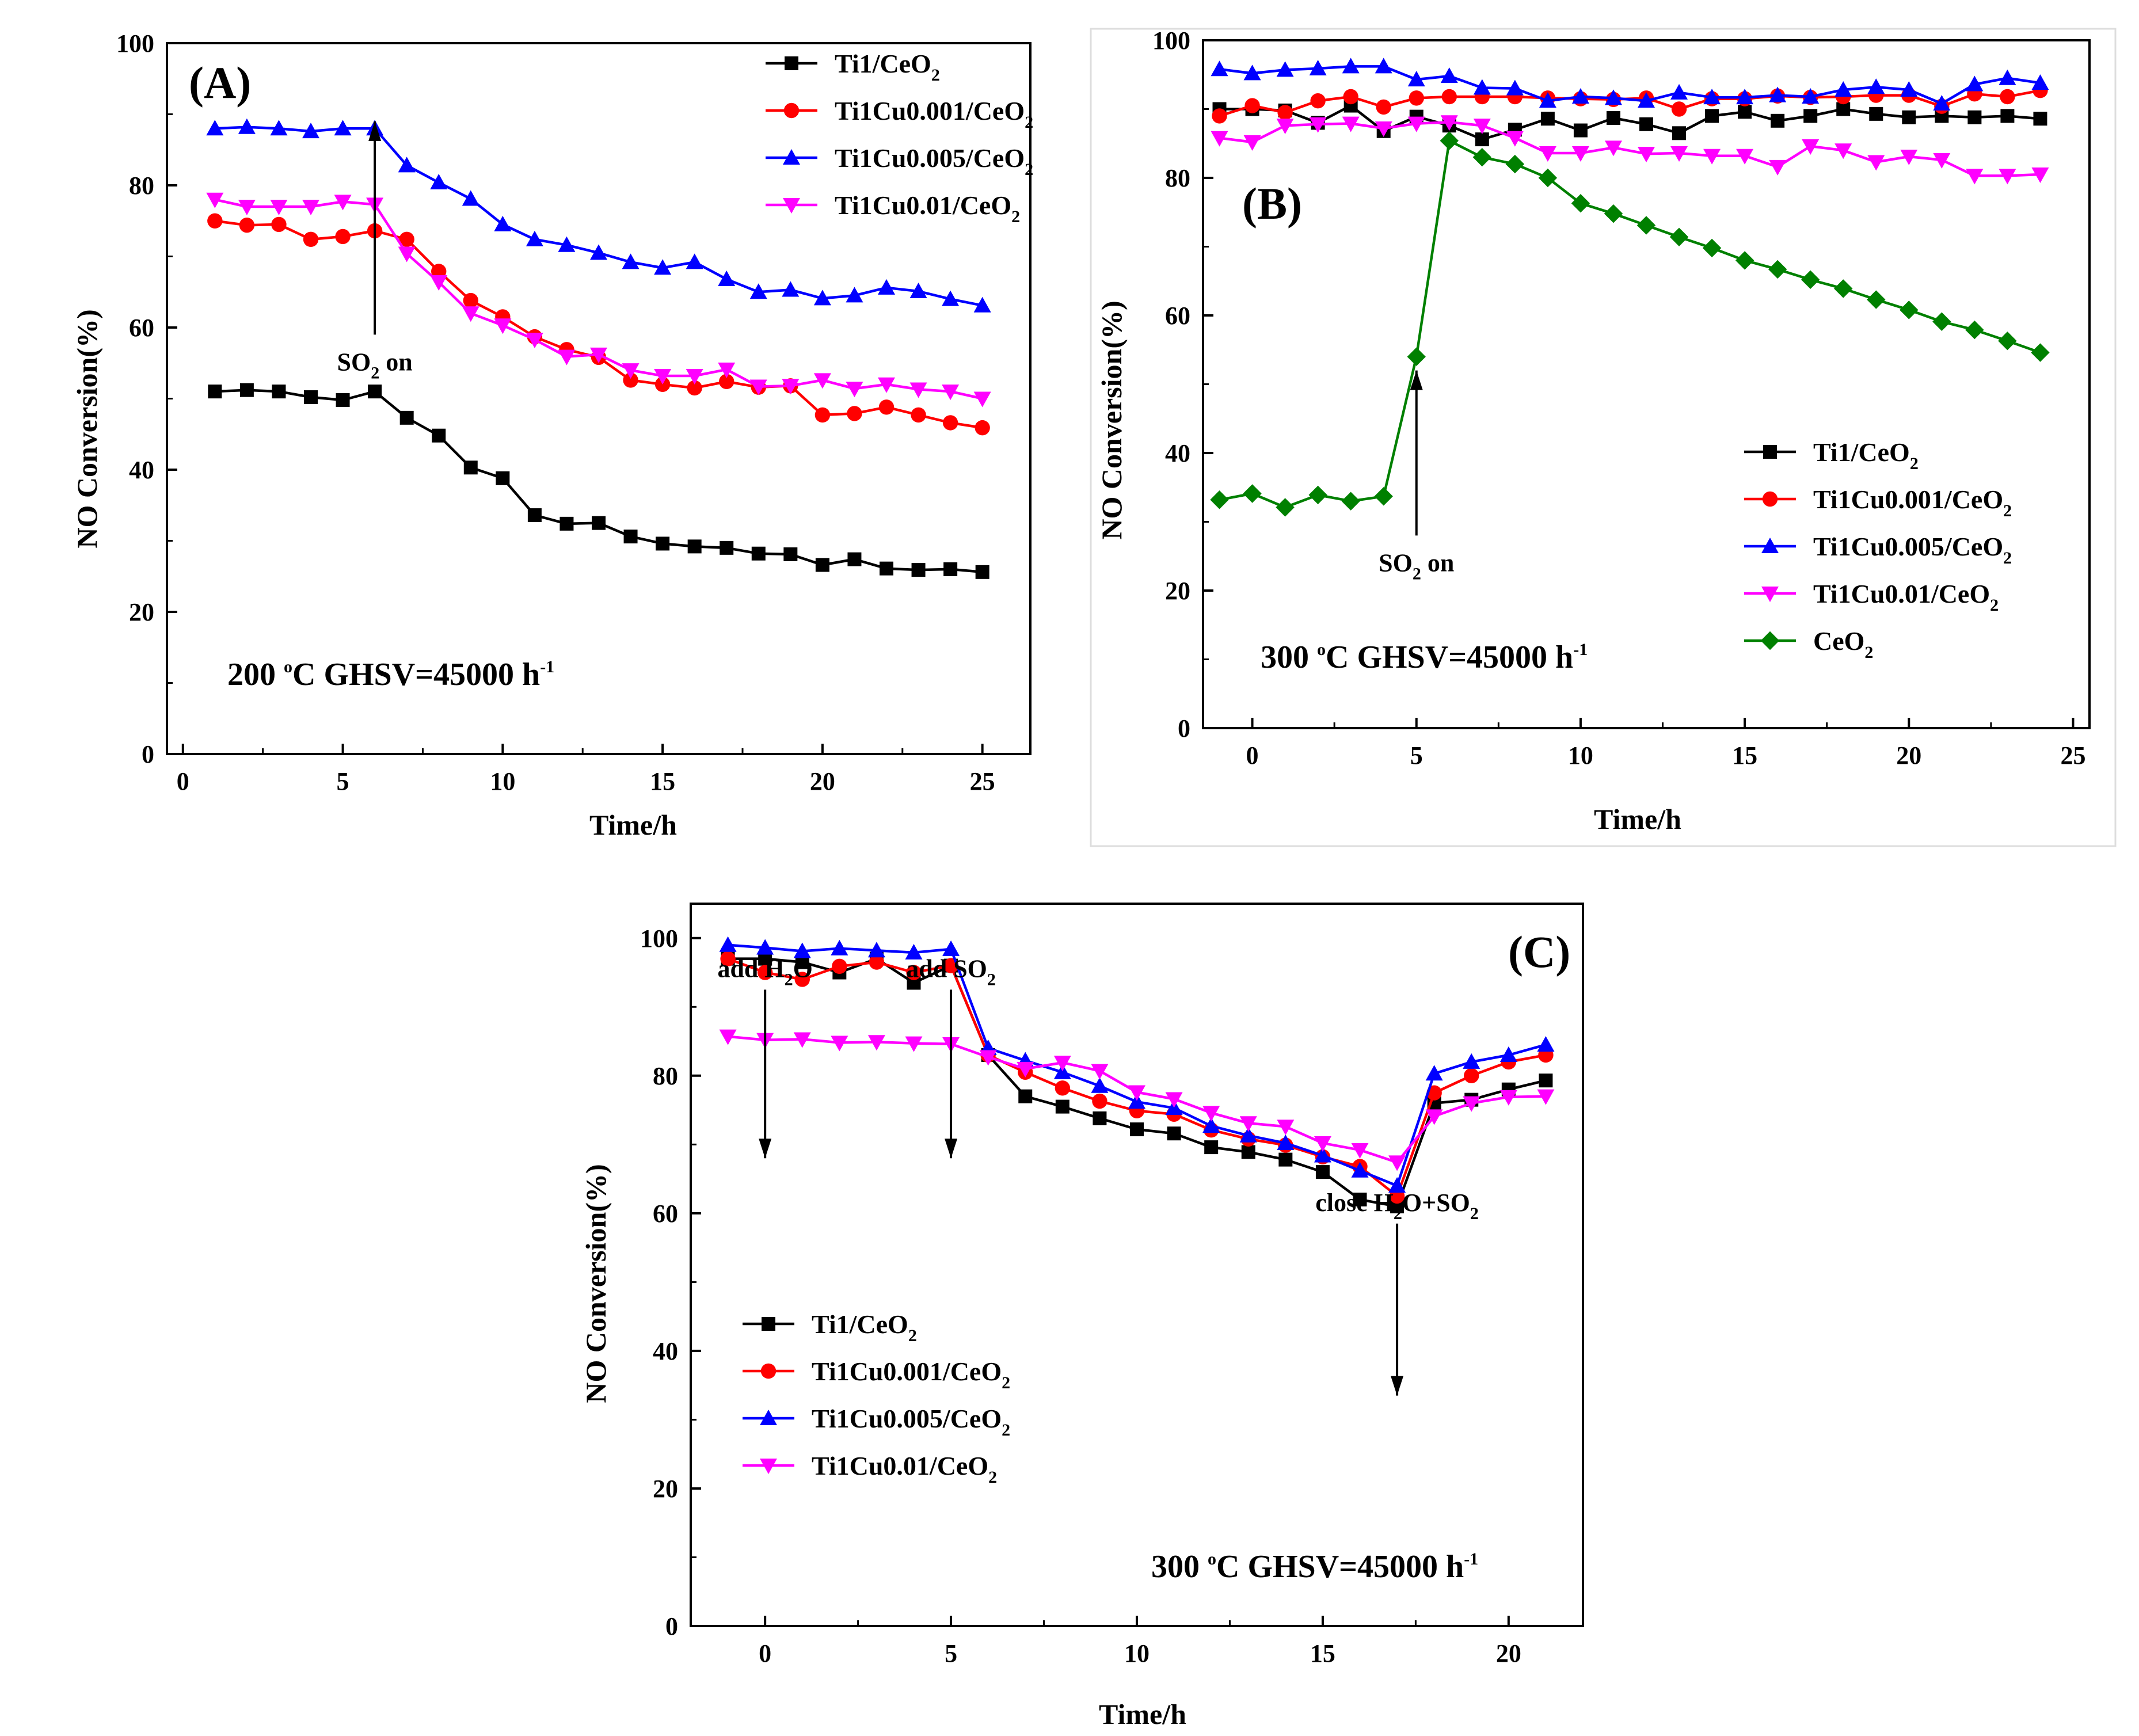  Describe the element at coordinates (876, 1374) in the screenshot. I see `legend-item: Ti1Cu0.001/CeO2` at that location.